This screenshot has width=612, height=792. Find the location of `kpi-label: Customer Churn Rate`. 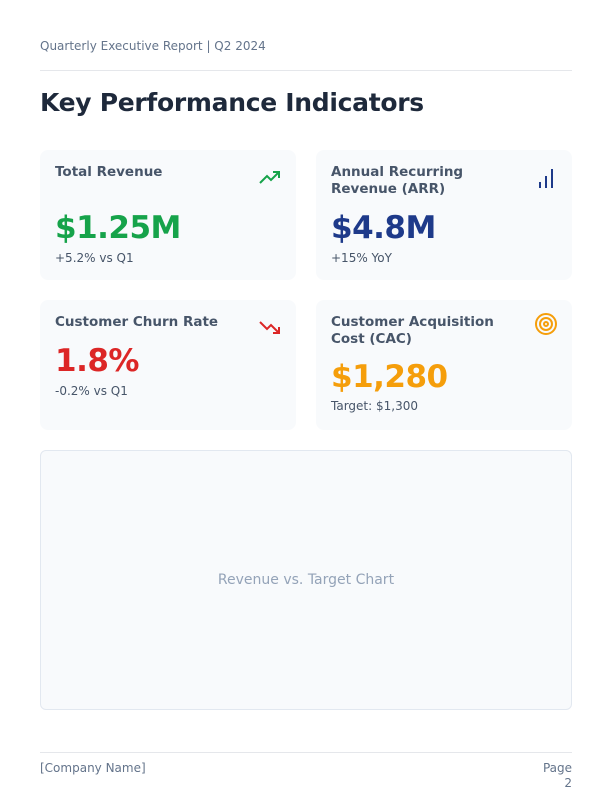

kpi-label: Customer Churn Rate is located at coordinates (137, 322).